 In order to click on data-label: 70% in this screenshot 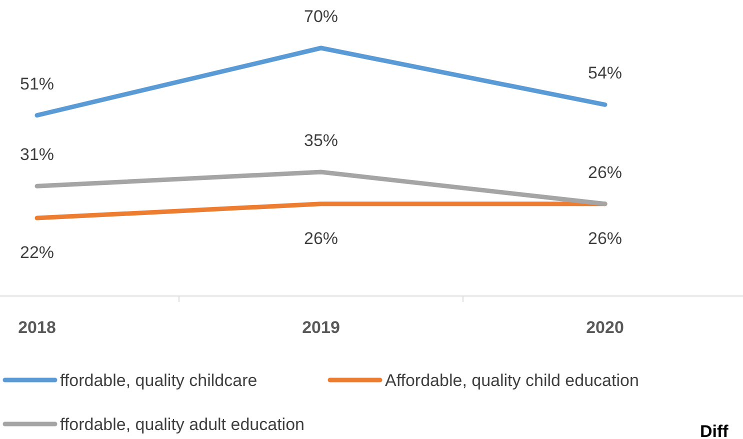, I will do `click(321, 16)`.